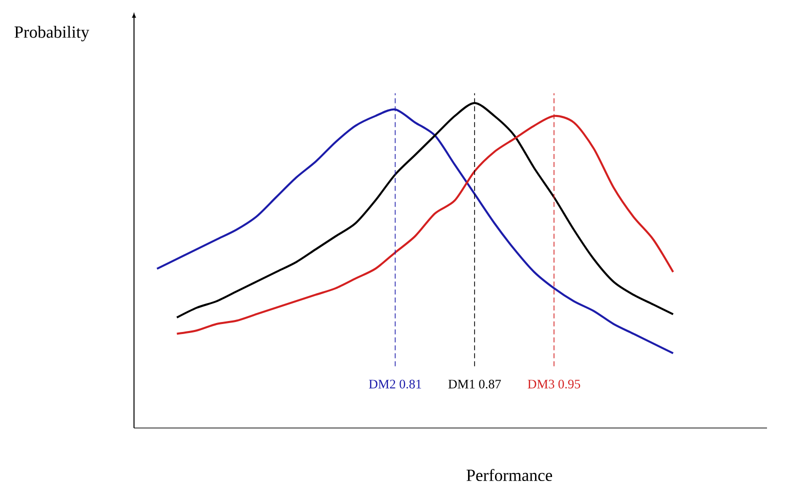 The height and width of the screenshot is (489, 793). Describe the element at coordinates (52, 34) in the screenshot. I see `y-axis-title: Probability` at that location.